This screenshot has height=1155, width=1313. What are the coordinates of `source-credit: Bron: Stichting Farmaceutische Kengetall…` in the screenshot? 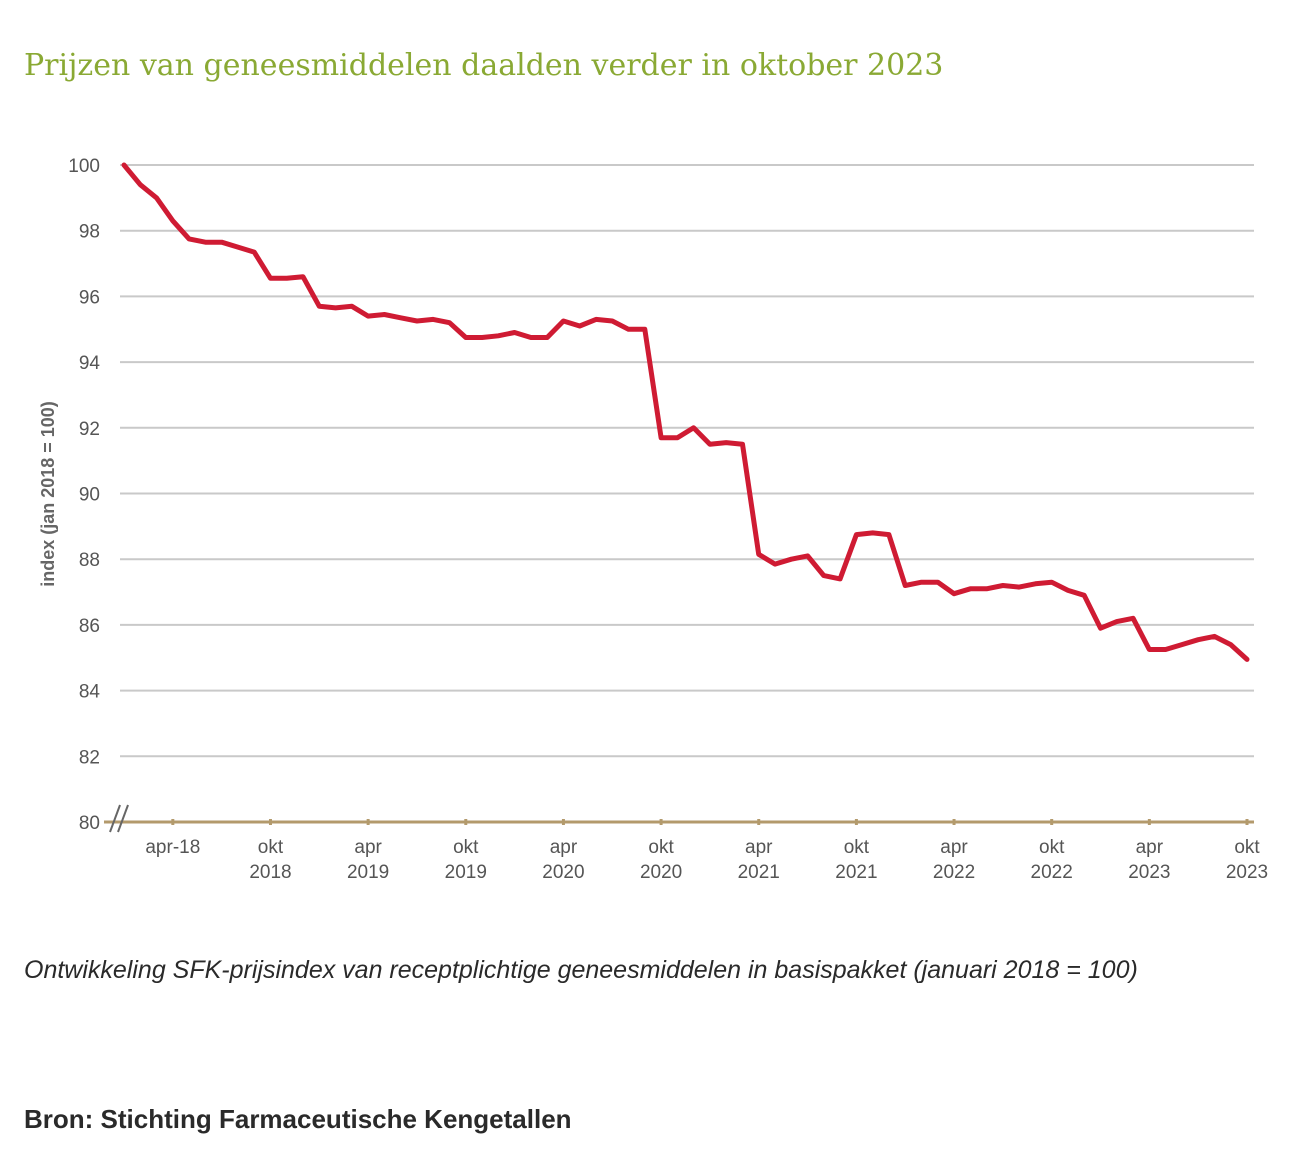 It's located at (298, 1119).